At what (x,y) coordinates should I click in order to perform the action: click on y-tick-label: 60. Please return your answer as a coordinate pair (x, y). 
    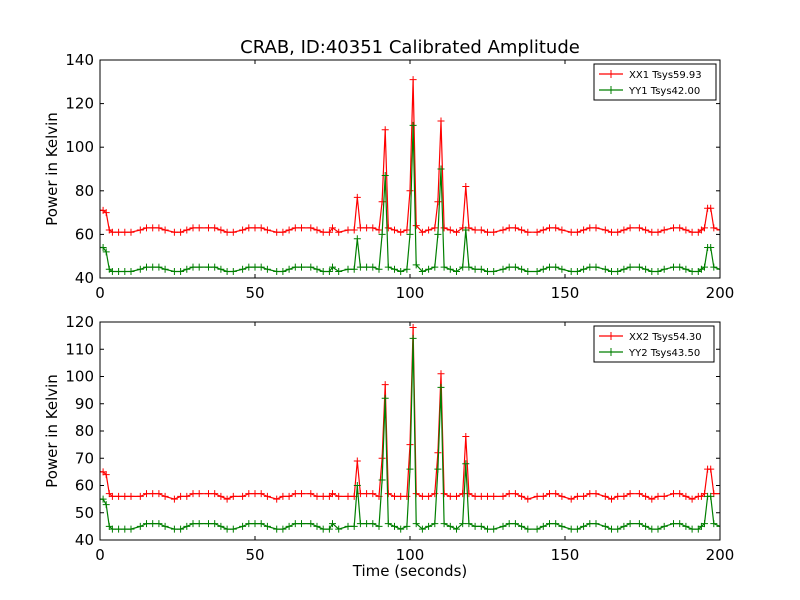
    Looking at the image, I should click on (84, 486).